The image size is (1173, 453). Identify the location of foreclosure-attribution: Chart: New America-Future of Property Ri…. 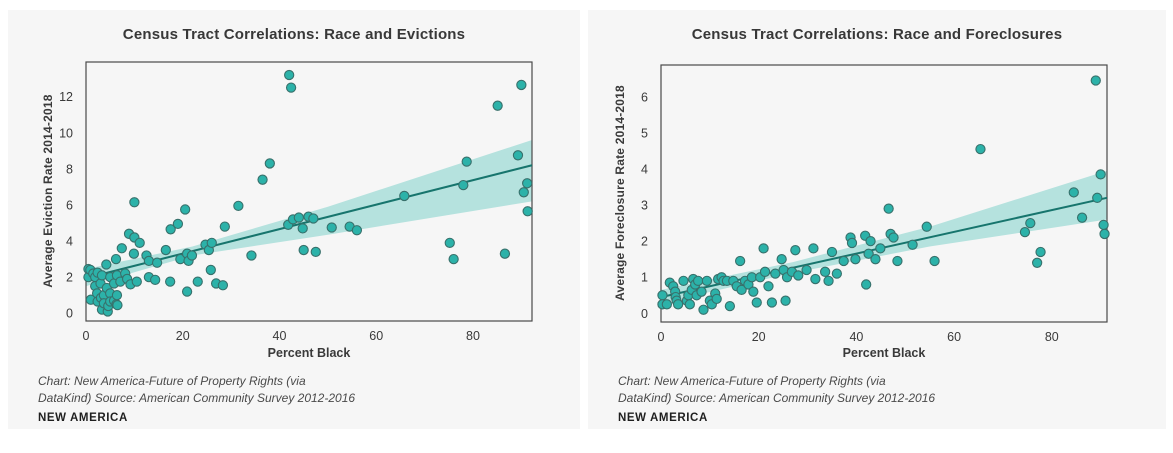
(776, 390).